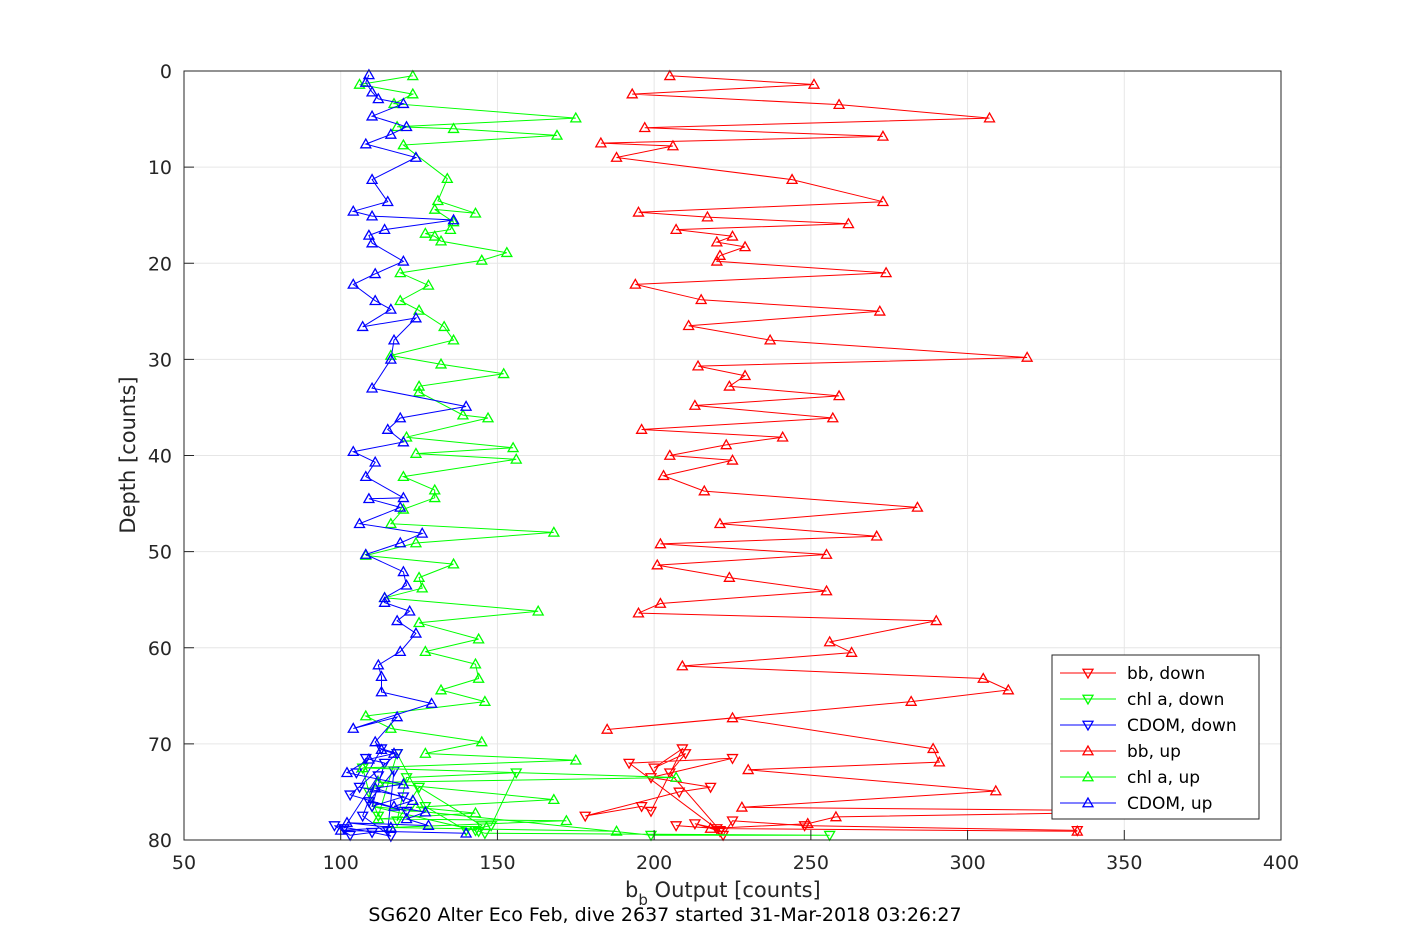  I want to click on x-axis-label: bb Output [counts], so click(723, 893).